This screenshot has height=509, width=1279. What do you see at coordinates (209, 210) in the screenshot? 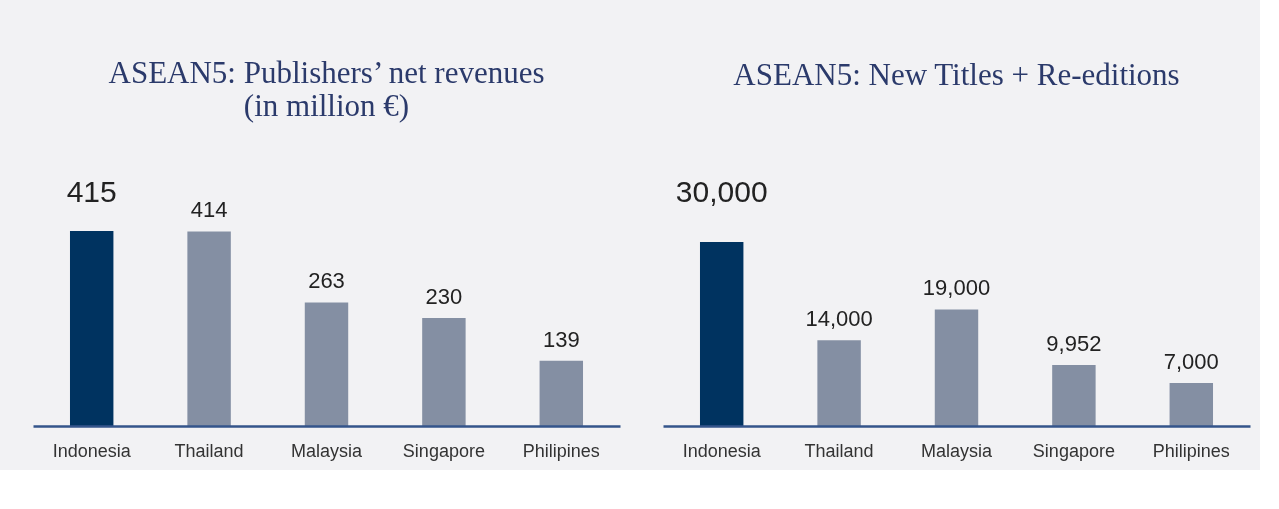
I see `data-label: 414` at bounding box center [209, 210].